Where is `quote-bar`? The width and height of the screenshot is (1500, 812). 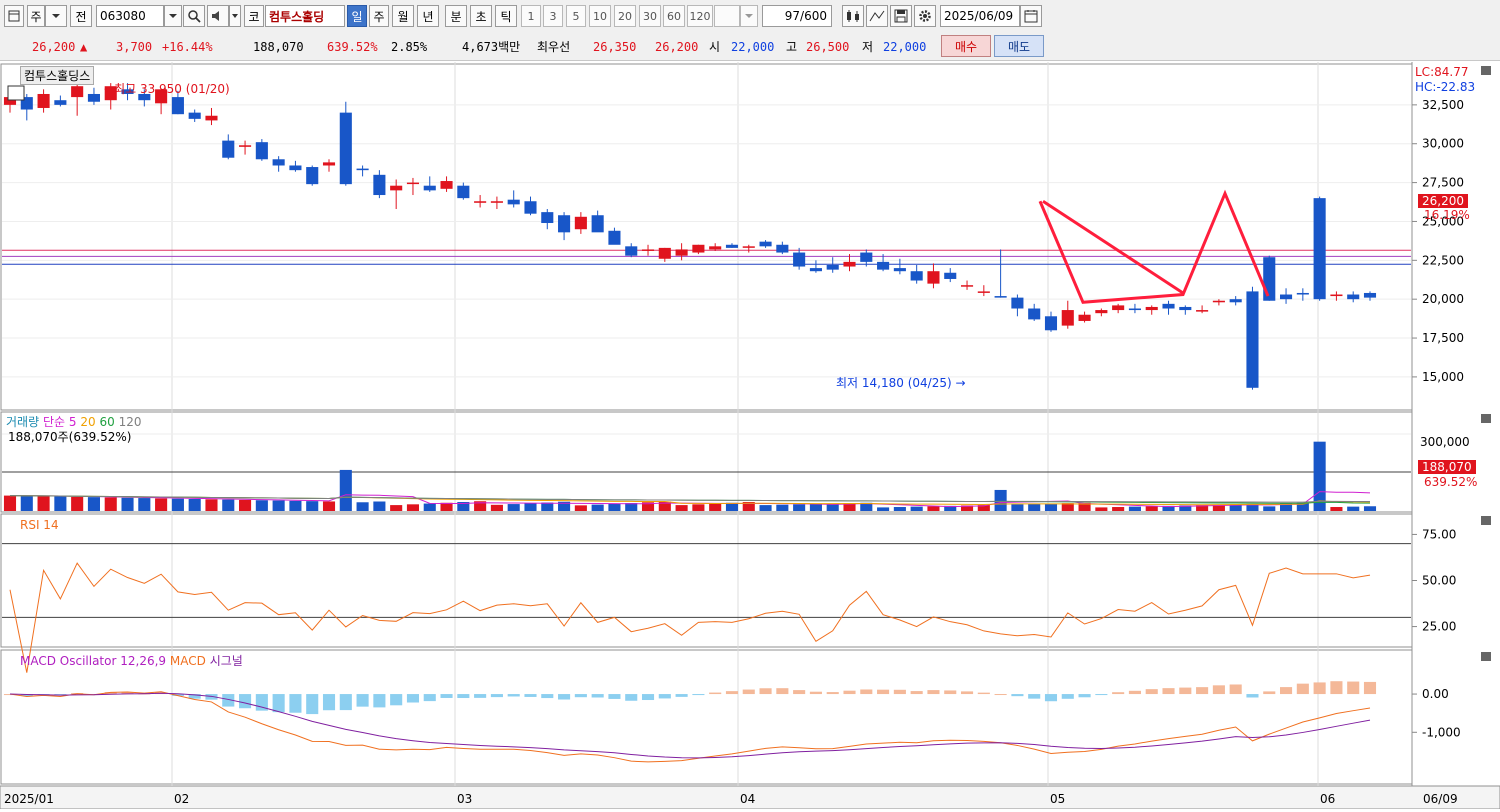 quote-bar is located at coordinates (750, 47).